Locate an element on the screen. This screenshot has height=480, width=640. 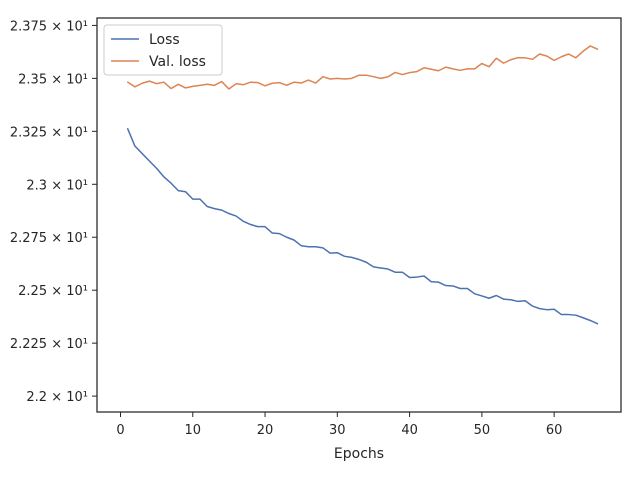
x-tick-label: 60 is located at coordinates (554, 430).